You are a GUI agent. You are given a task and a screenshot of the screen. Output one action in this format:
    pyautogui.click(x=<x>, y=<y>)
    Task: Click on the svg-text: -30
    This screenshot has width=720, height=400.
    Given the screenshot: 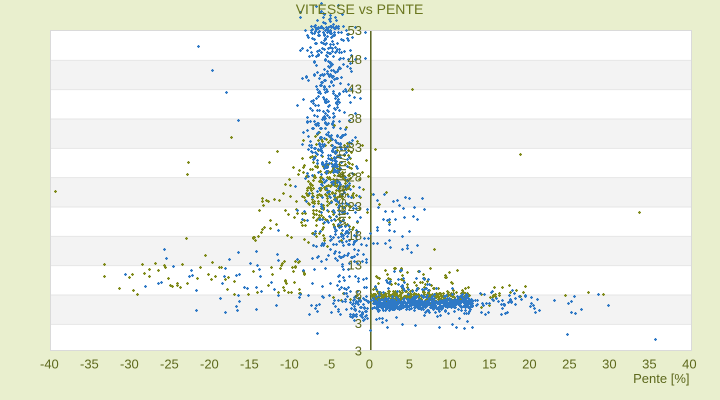 What is the action you would take?
    pyautogui.click(x=129, y=364)
    